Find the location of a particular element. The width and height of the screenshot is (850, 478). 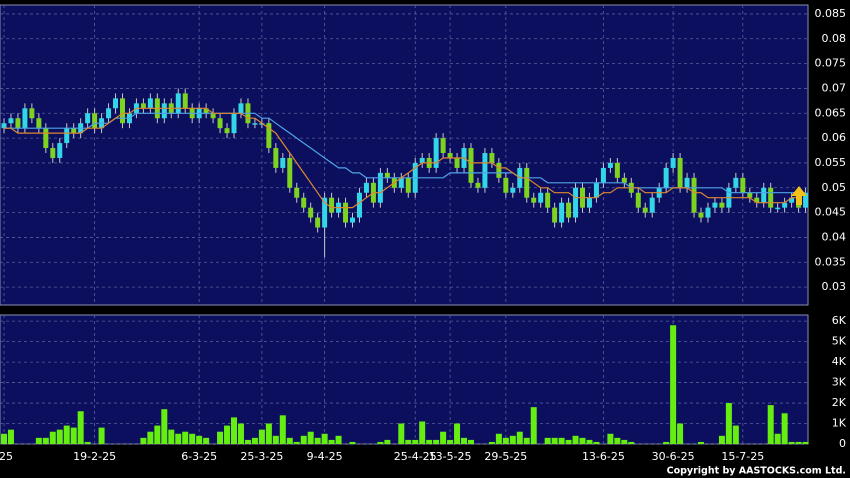

x-tick-label: -25 is located at coordinates (6, 456).